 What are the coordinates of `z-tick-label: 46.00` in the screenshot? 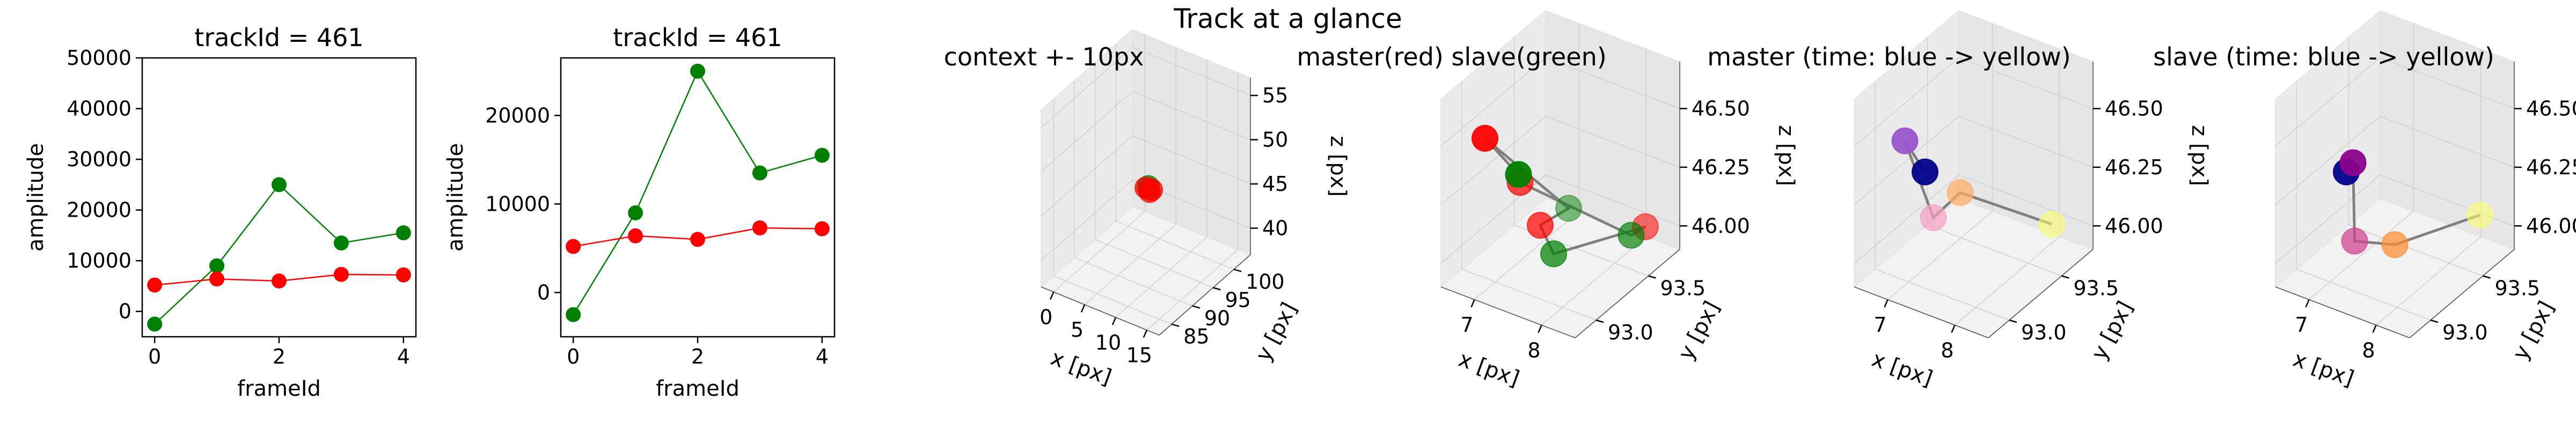 It's located at (1721, 226).